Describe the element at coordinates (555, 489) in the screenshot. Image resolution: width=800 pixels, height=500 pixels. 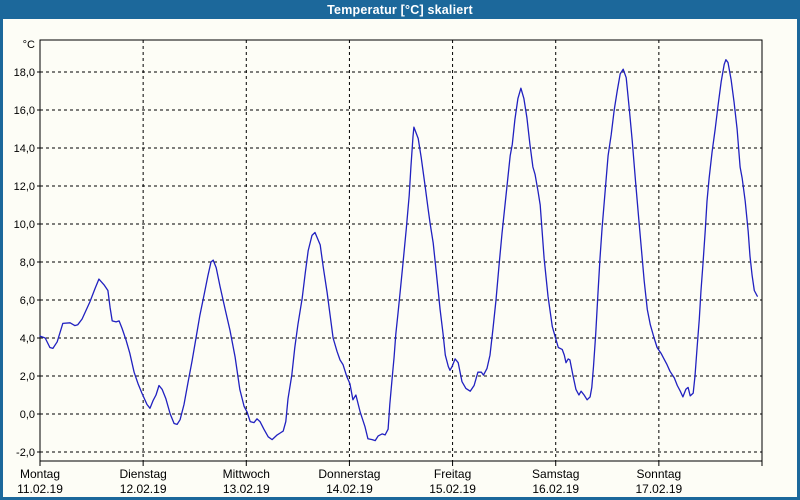
I see `date-label: 16.02.19` at that location.